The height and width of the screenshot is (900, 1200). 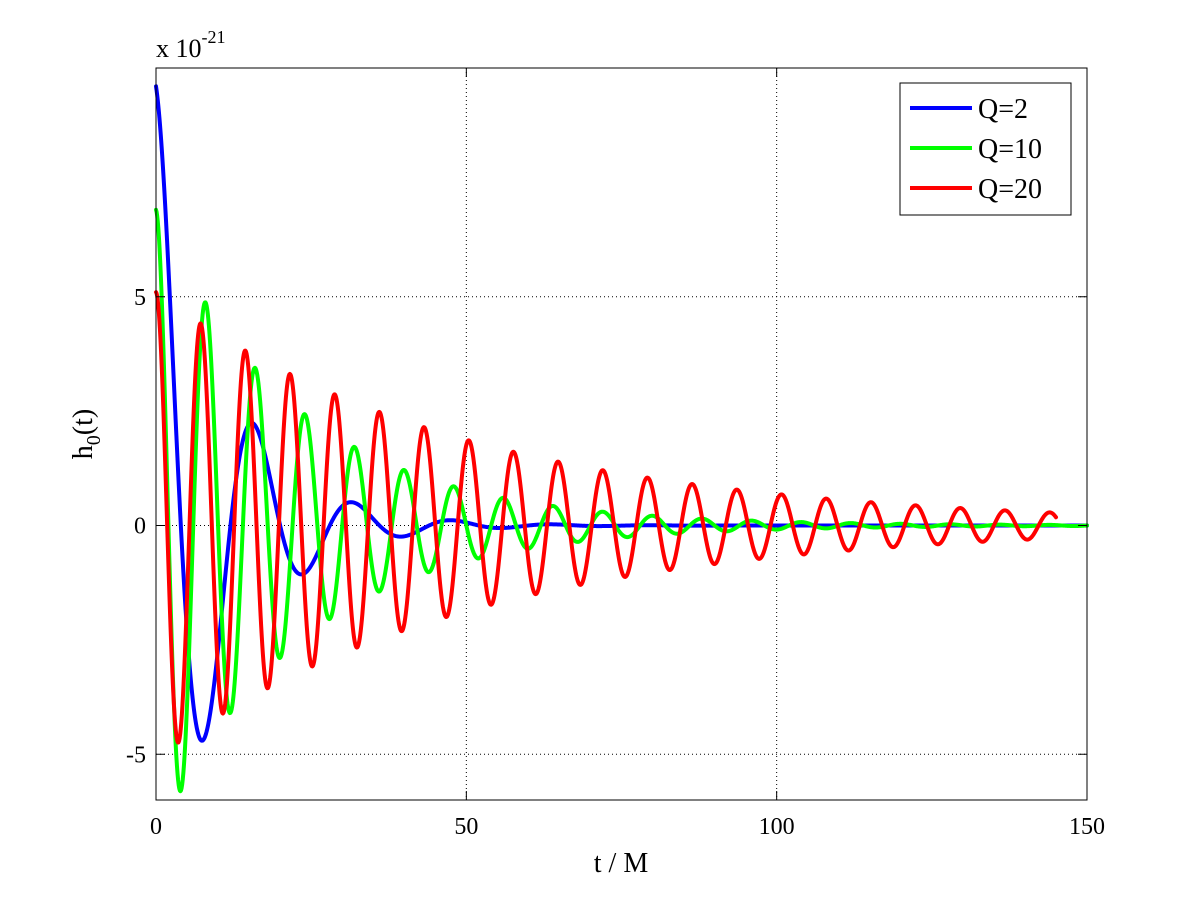 I want to click on svg-text: x 10-21, so click(x=191, y=45).